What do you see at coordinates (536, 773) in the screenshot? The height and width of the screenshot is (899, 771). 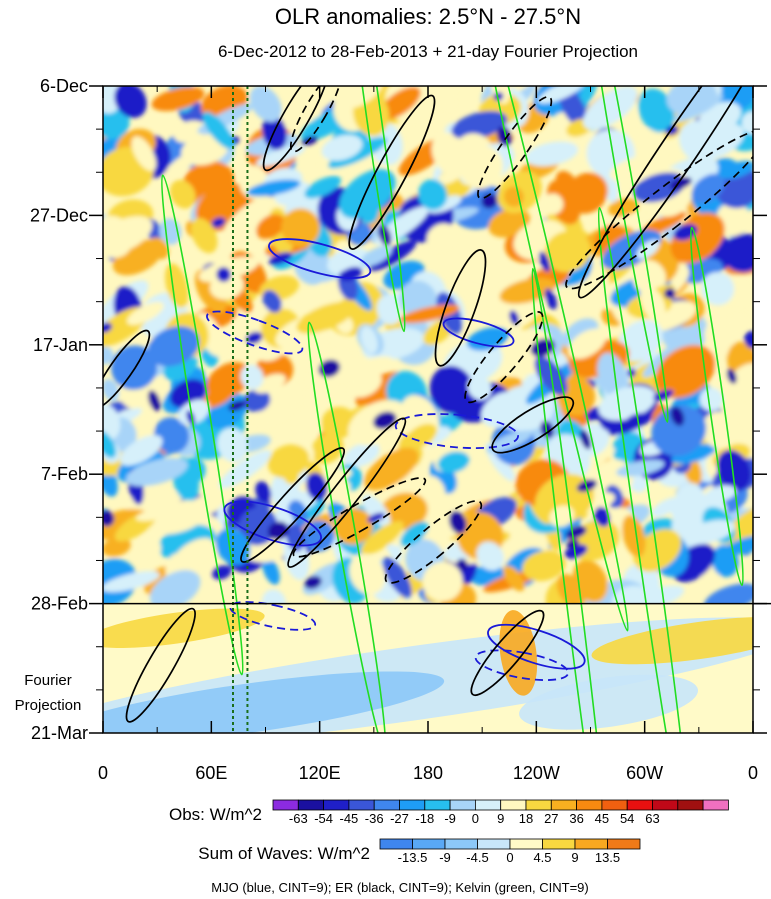 I see `x-tick-label: 120W` at bounding box center [536, 773].